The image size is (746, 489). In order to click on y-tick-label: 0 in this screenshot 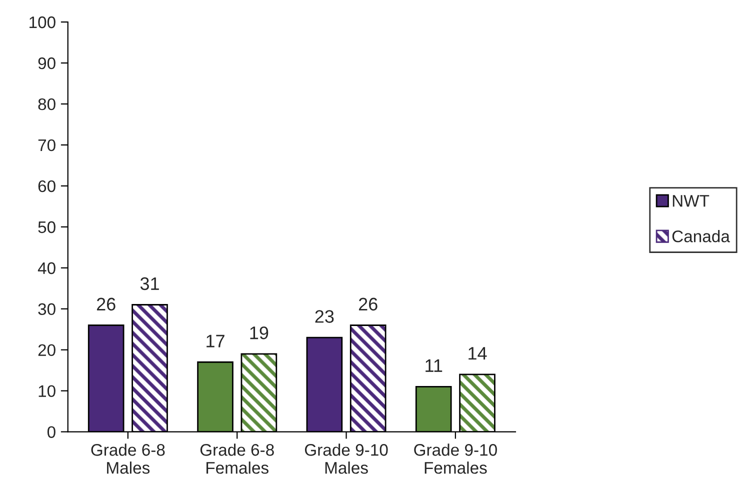, I will do `click(51, 432)`.